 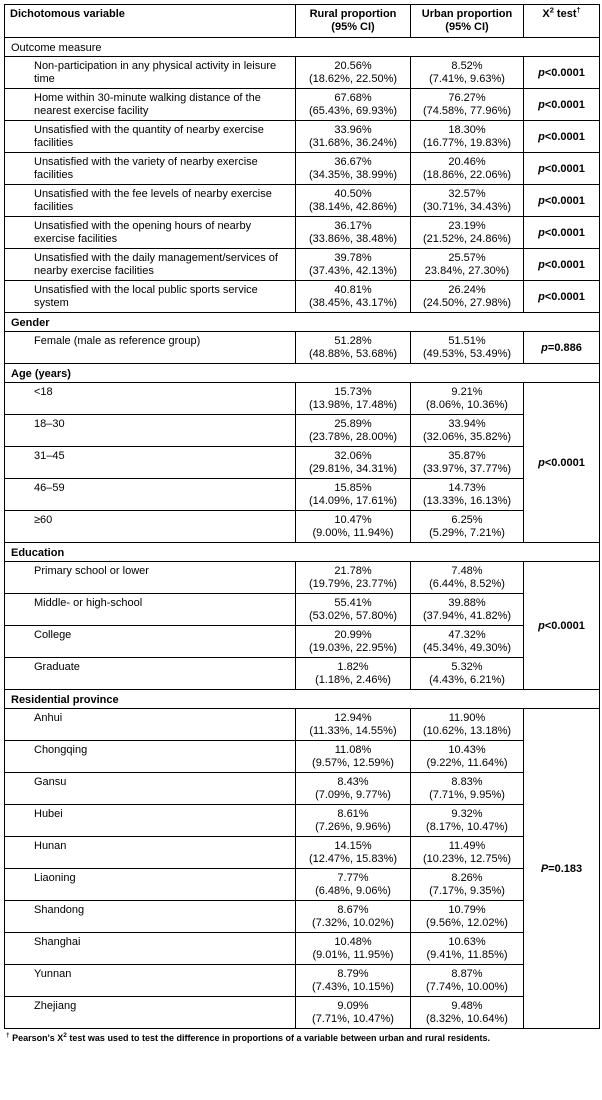 What do you see at coordinates (353, 718) in the screenshot?
I see `rural-value: 12.94%` at bounding box center [353, 718].